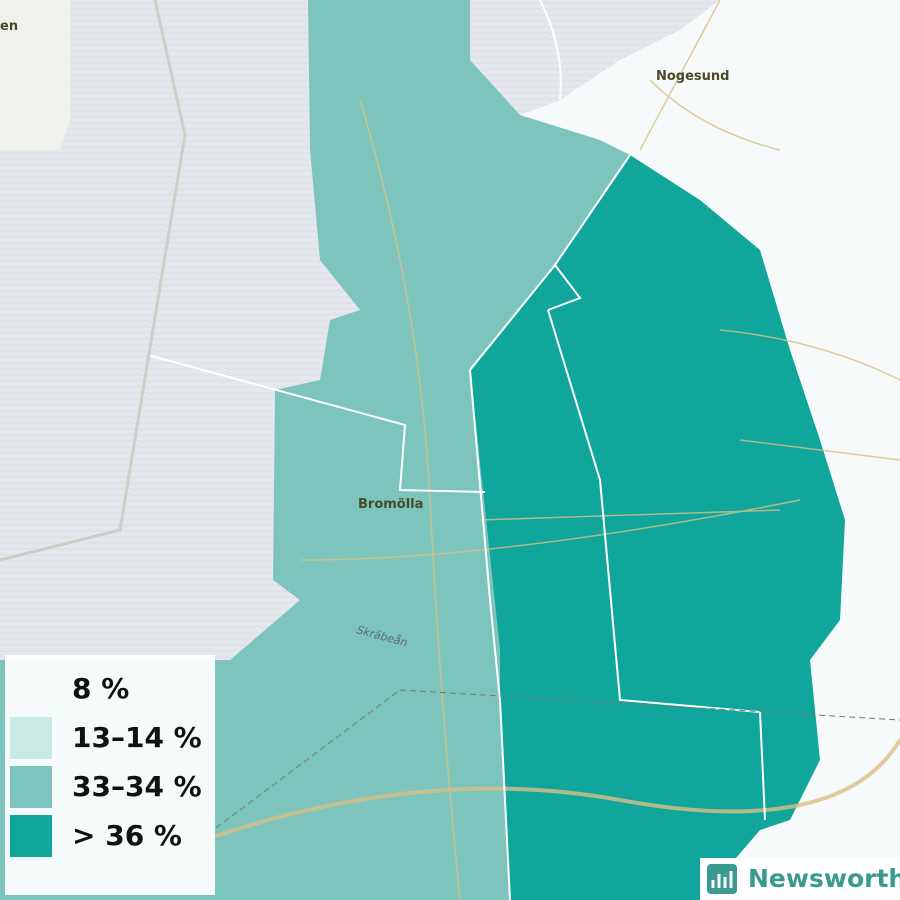  What do you see at coordinates (9, 26) in the screenshot?
I see `place-label: en` at bounding box center [9, 26].